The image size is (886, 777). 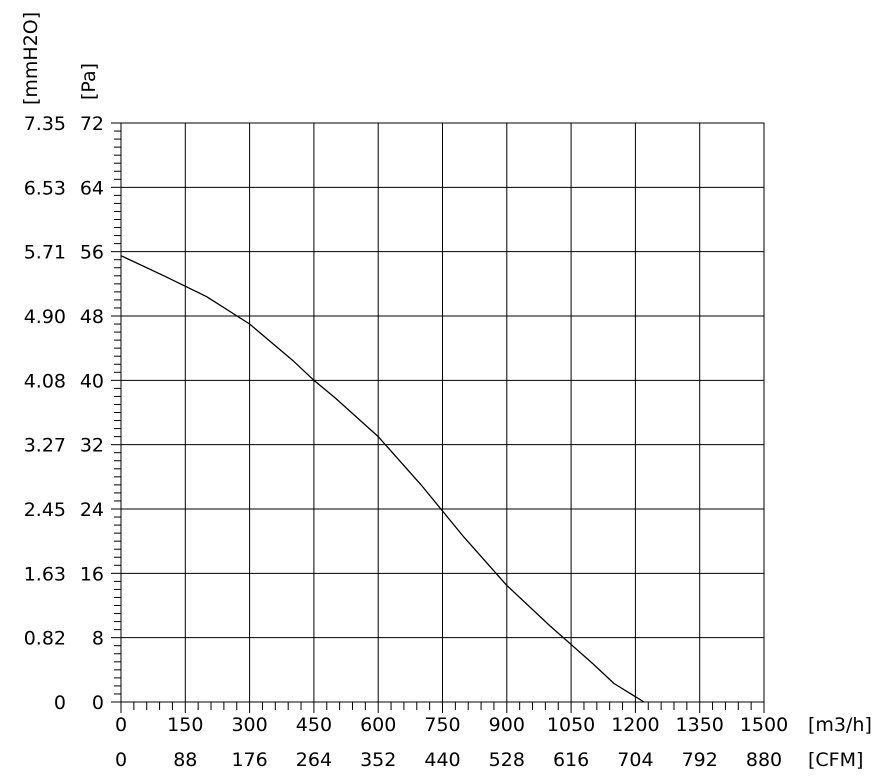 I want to click on x-tick-label: 450, so click(x=314, y=725).